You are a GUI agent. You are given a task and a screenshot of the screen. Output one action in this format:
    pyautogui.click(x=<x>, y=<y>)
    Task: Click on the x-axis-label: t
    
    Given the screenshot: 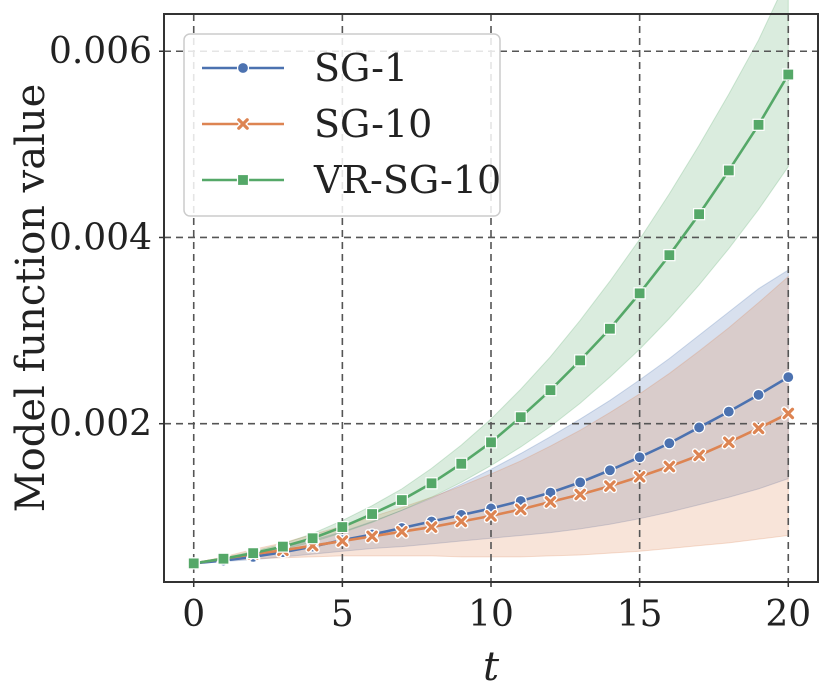 What is the action you would take?
    pyautogui.click(x=491, y=667)
    